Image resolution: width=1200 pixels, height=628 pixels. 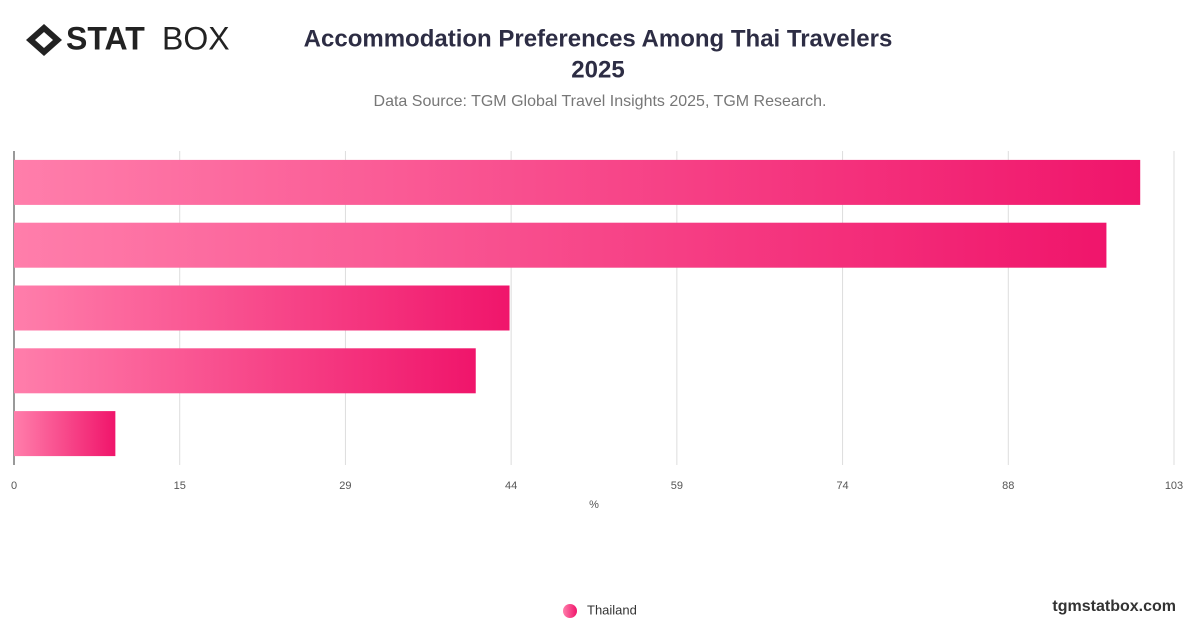 What do you see at coordinates (1008, 486) in the screenshot?
I see `x-tick-label: 88` at bounding box center [1008, 486].